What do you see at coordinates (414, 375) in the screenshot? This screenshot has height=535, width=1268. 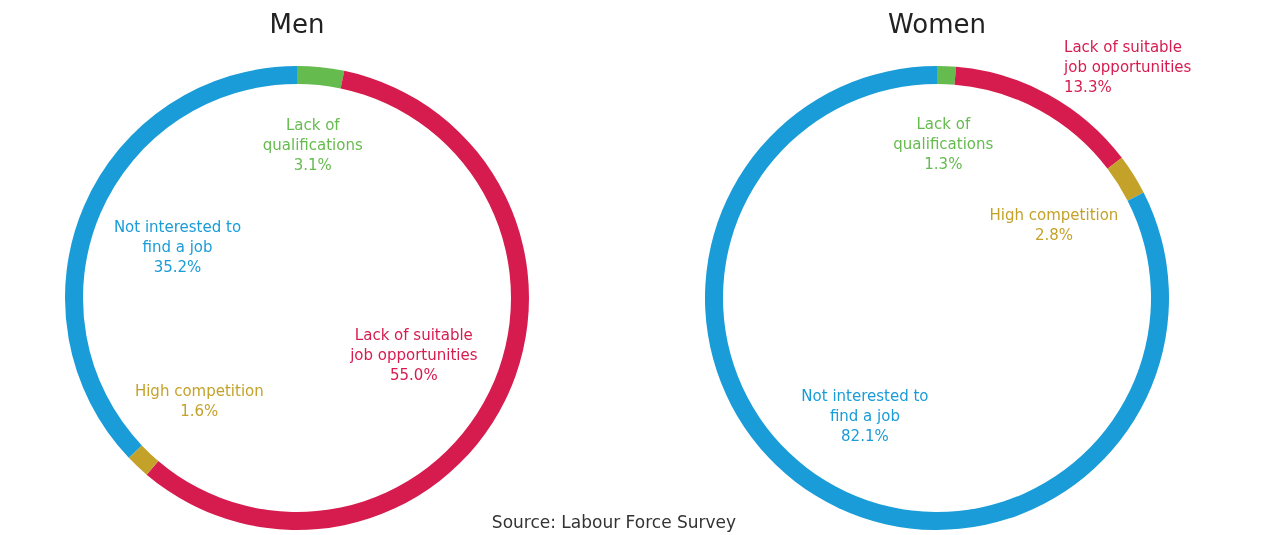 I see `data-label: 55.0%` at bounding box center [414, 375].